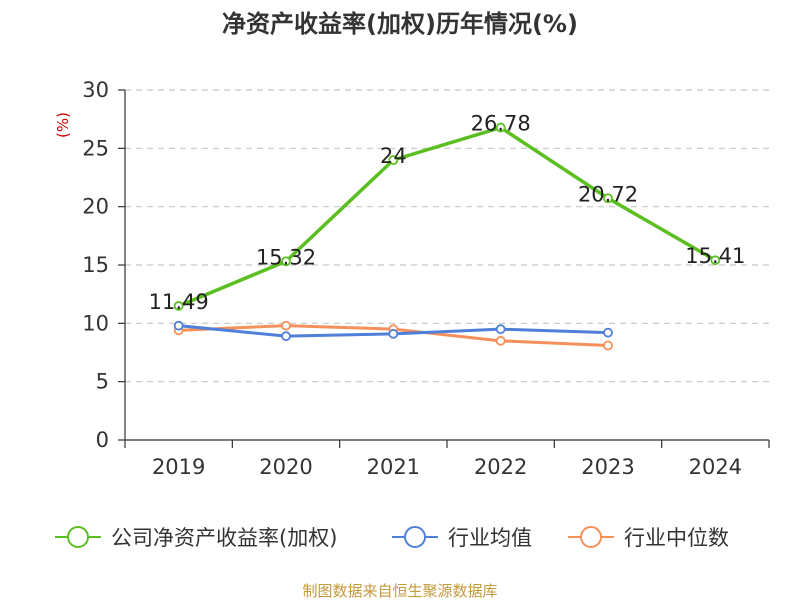 Image resolution: width=800 pixels, height=600 pixels. I want to click on data-label-2022: 26.78, so click(501, 124).